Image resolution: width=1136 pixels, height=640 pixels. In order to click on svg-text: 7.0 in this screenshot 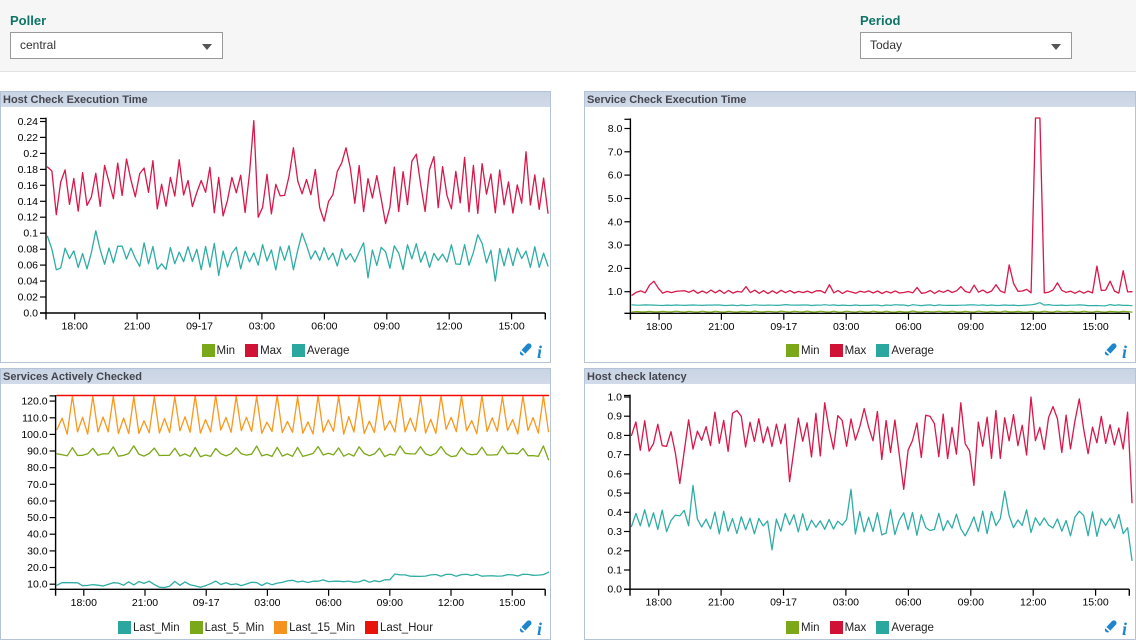, I will do `click(615, 152)`.